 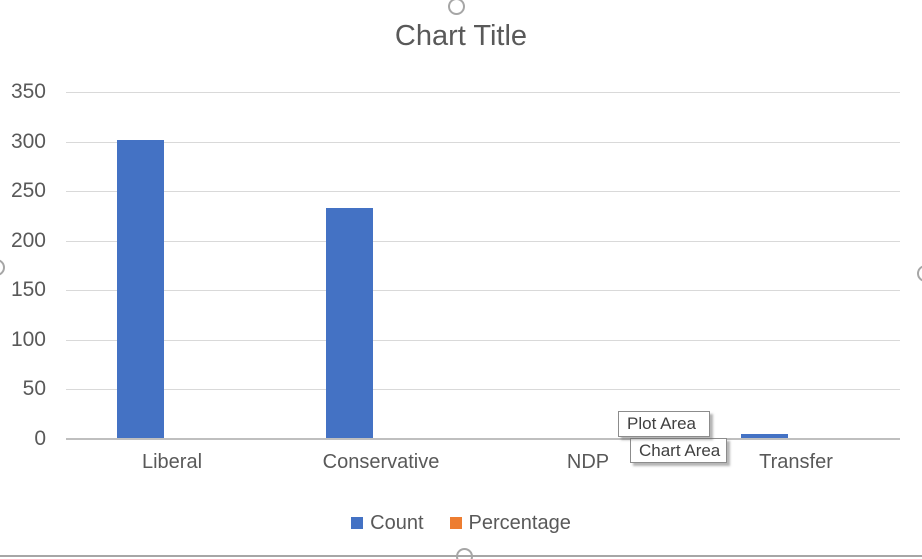 What do you see at coordinates (764, 436) in the screenshot?
I see `bar-count-transfer` at bounding box center [764, 436].